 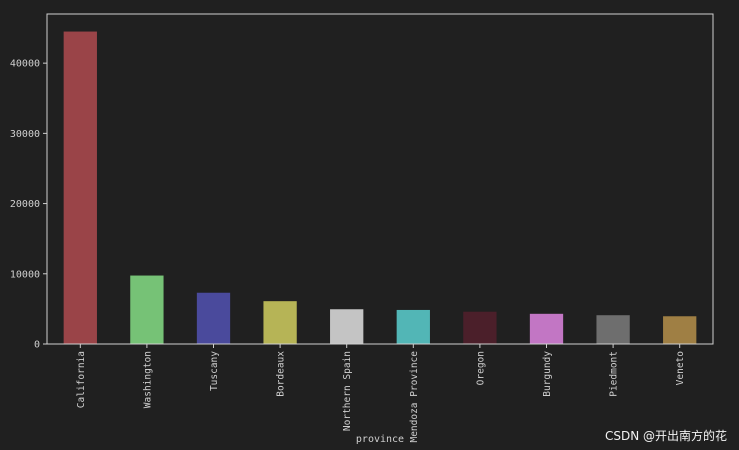 What do you see at coordinates (37, 345) in the screenshot?
I see `y-tick-label: 0` at bounding box center [37, 345].